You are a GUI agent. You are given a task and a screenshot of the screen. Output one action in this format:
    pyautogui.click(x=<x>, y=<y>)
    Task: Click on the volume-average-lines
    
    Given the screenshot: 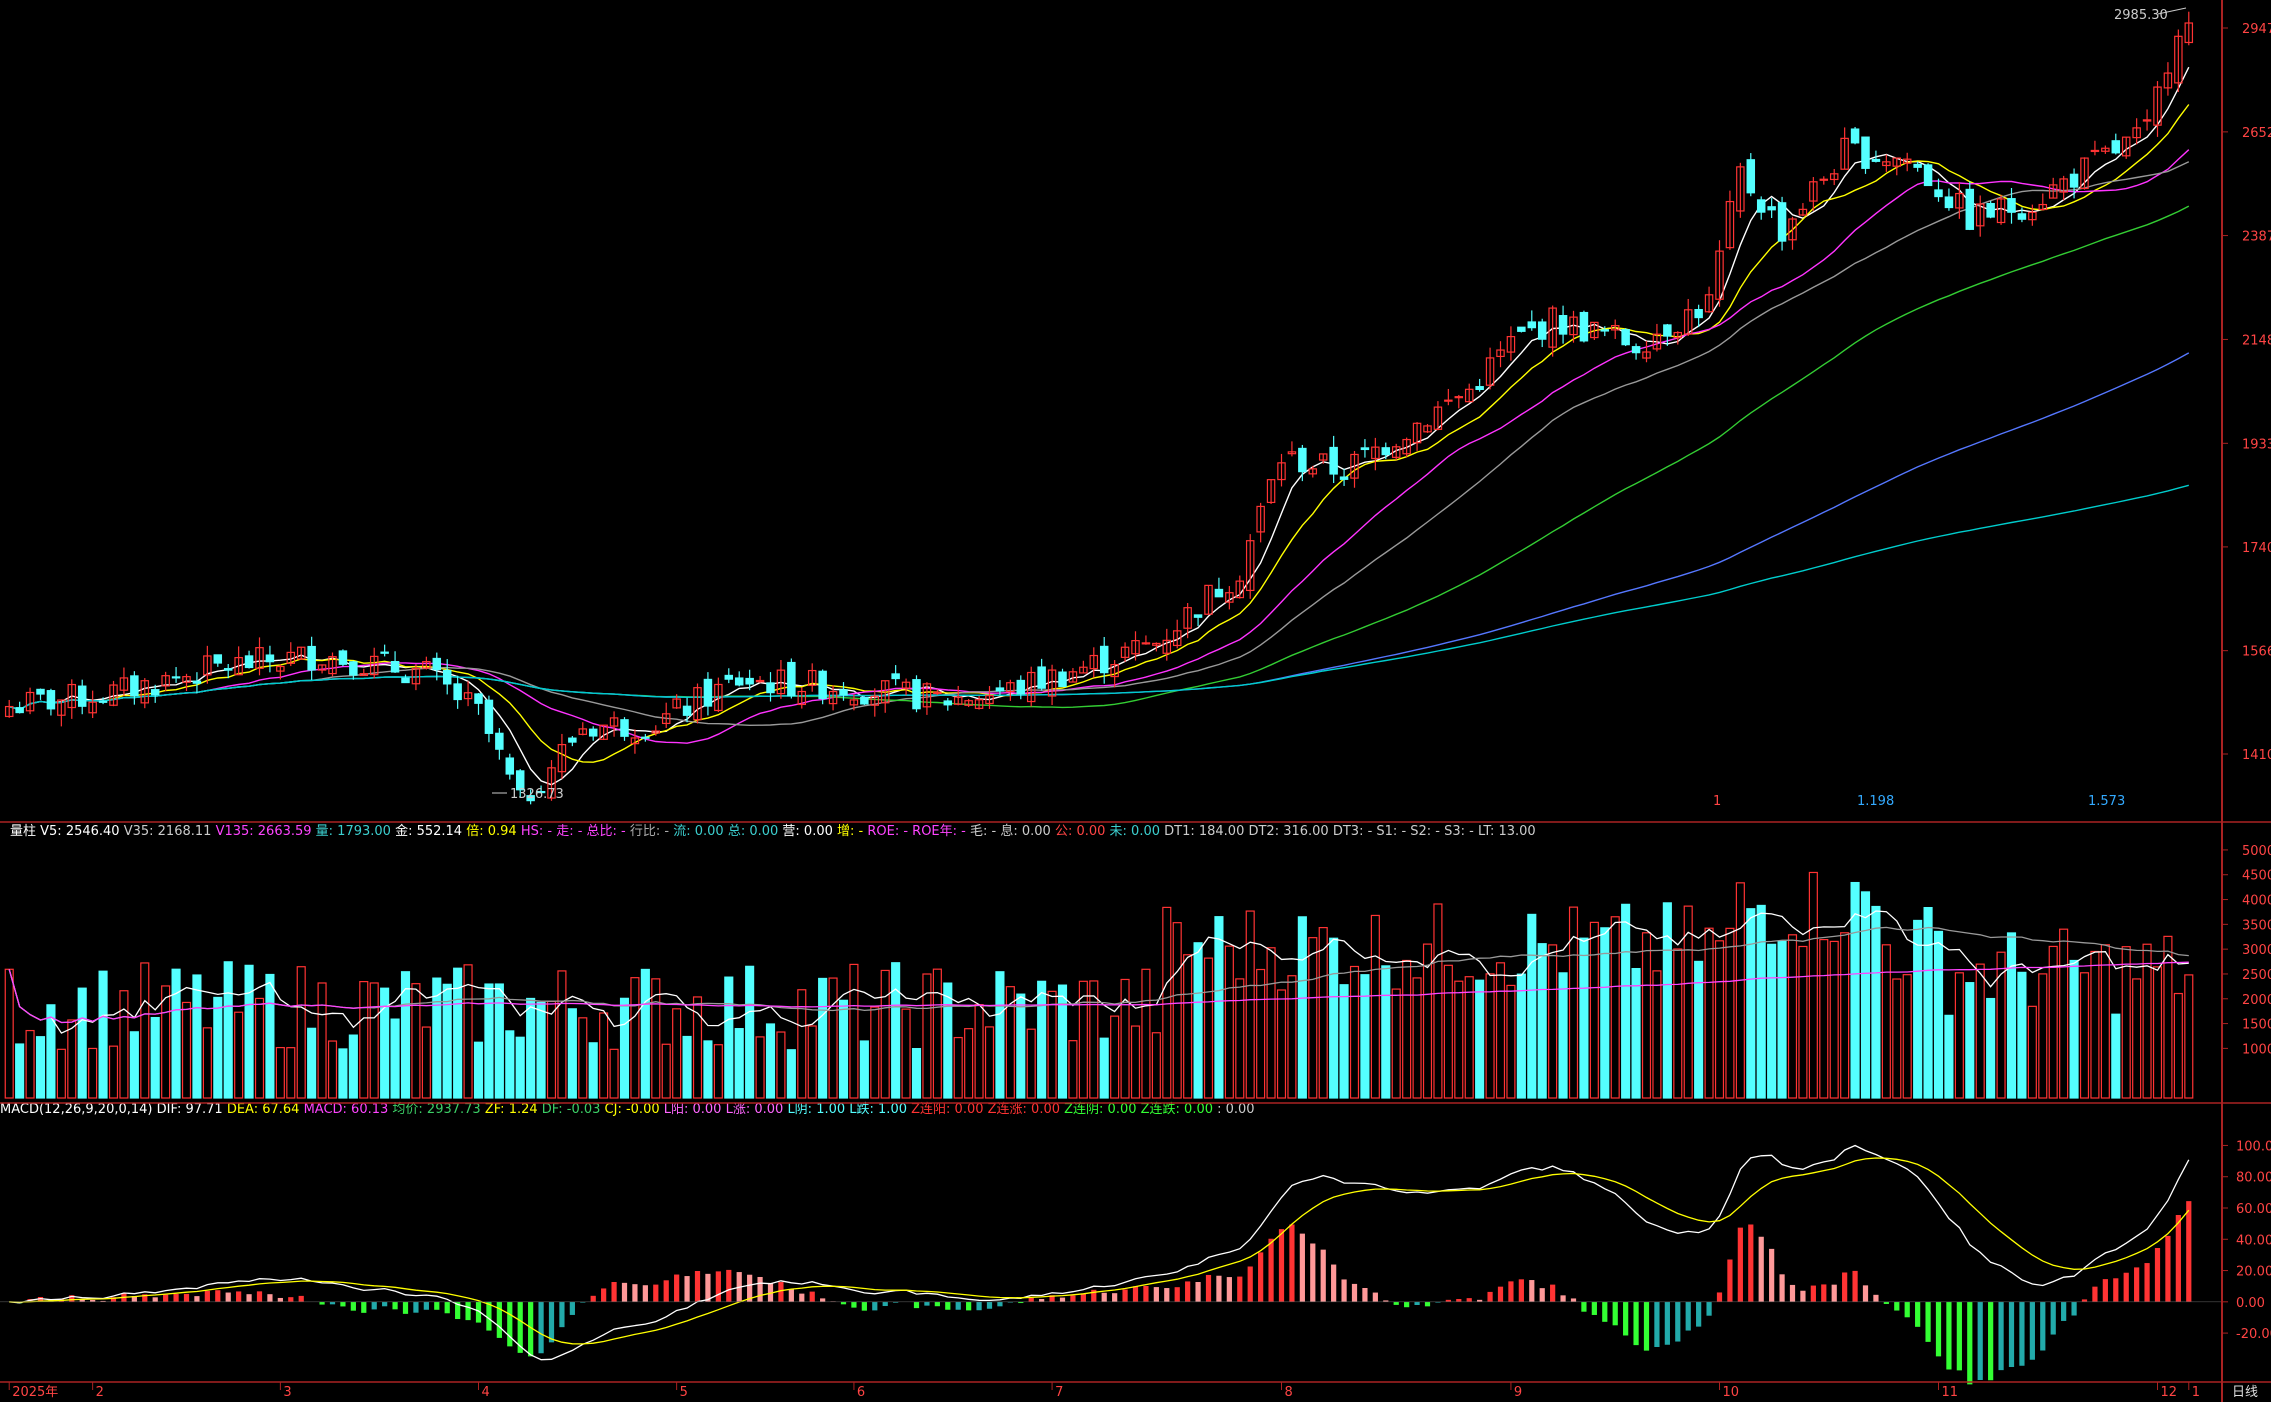 What is the action you would take?
    pyautogui.click(x=1098, y=972)
    